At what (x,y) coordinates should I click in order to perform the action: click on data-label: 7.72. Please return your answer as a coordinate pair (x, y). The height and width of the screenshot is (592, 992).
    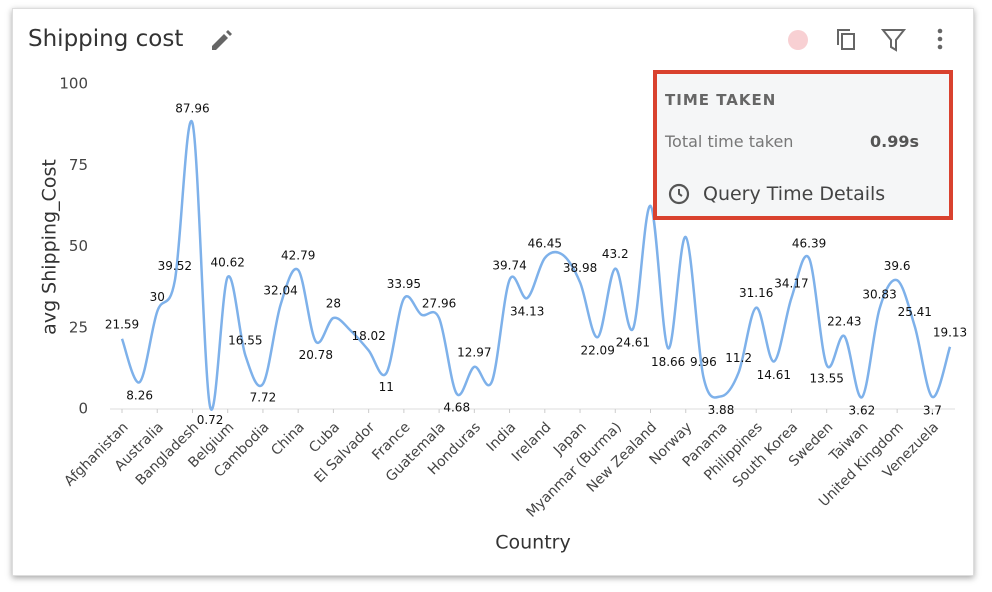
    Looking at the image, I should click on (263, 397).